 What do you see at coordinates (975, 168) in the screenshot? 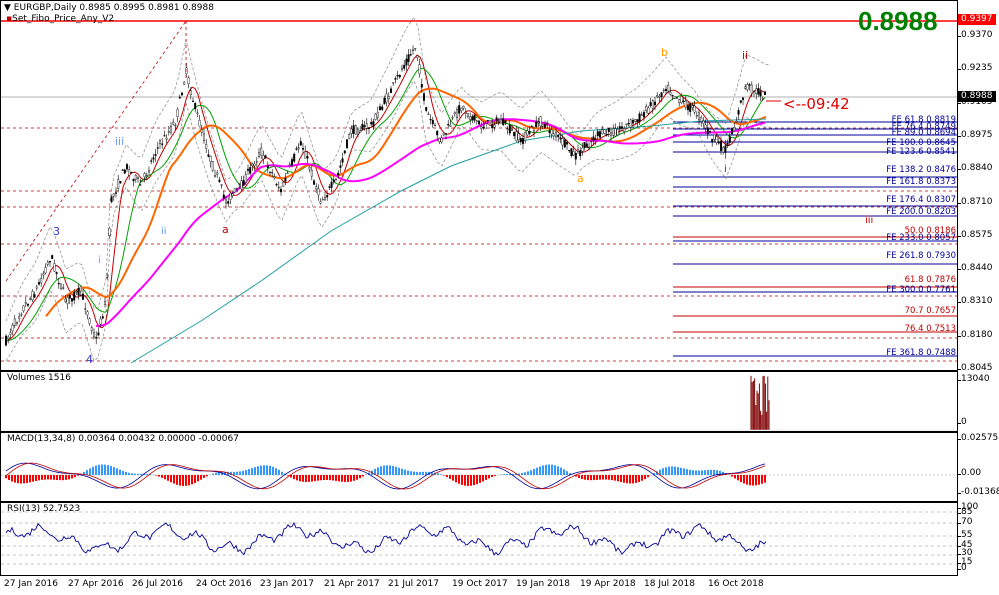
I see `price-axis-tick: 0.8840` at bounding box center [975, 168].